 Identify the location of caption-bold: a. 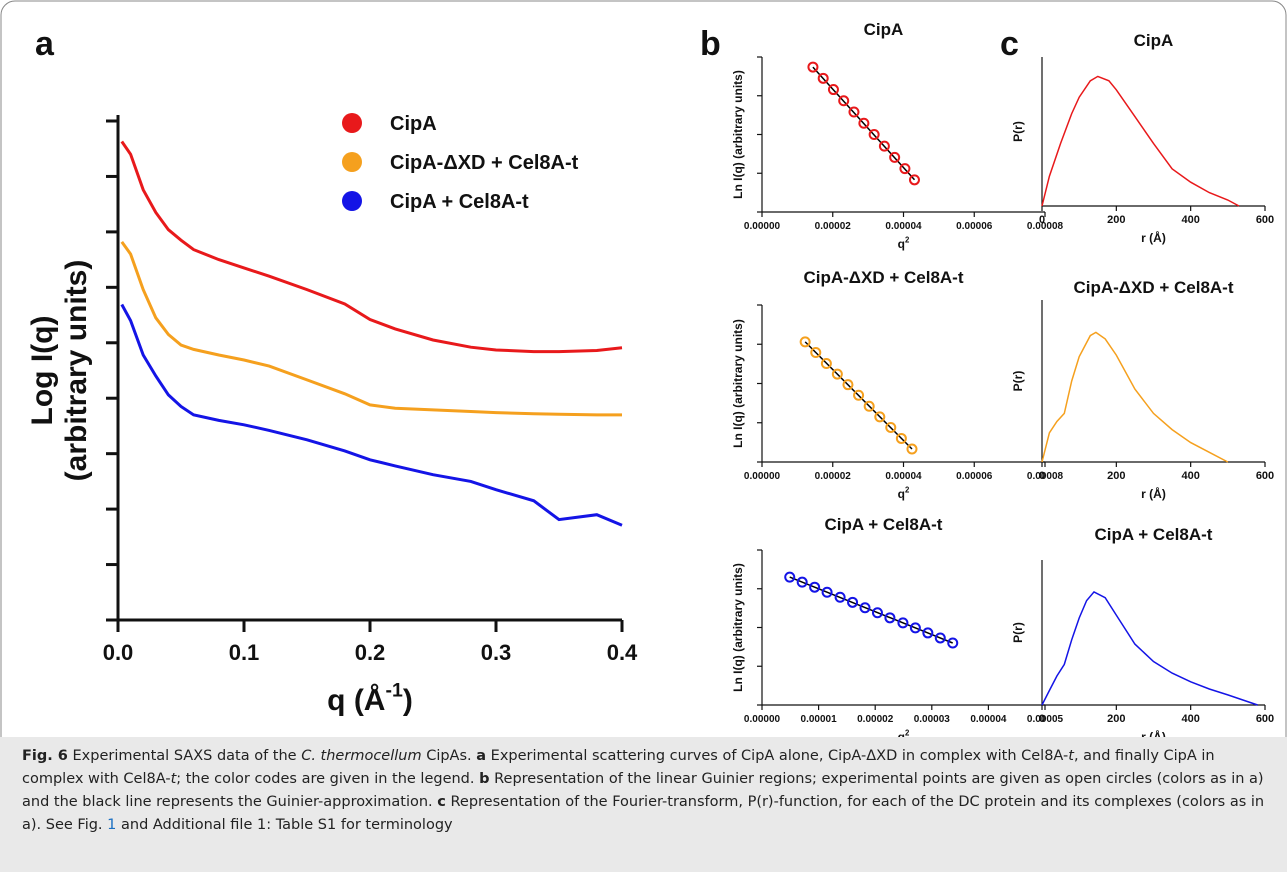
(481, 756).